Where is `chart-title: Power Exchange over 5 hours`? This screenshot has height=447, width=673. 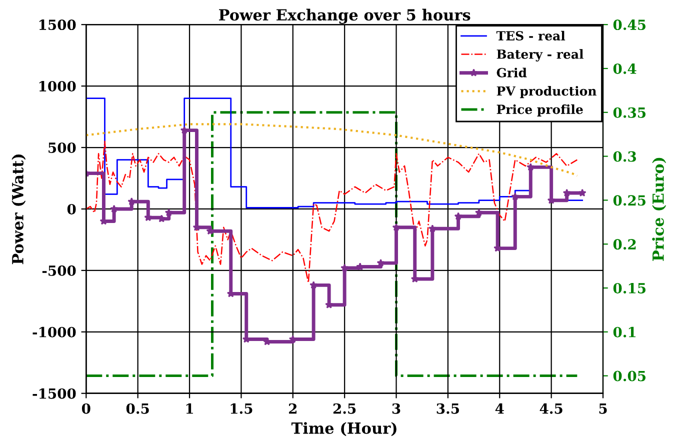 chart-title: Power Exchange over 5 hours is located at coordinates (344, 16).